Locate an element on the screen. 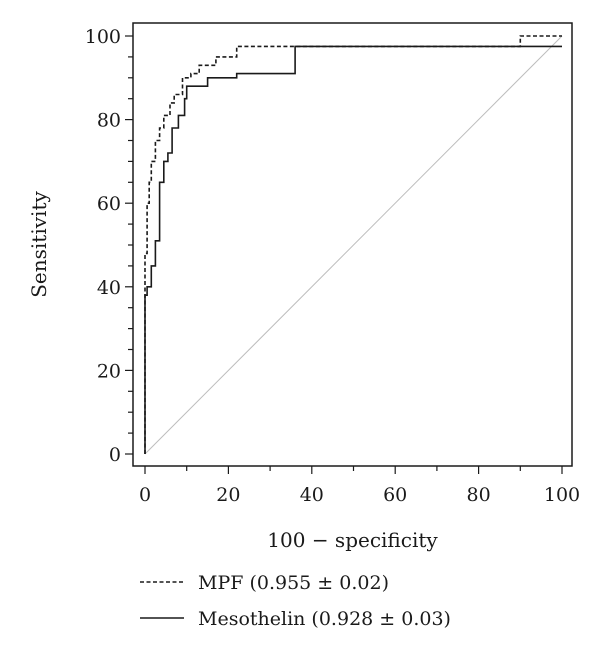  x-tick-label: 40 is located at coordinates (312, 495).